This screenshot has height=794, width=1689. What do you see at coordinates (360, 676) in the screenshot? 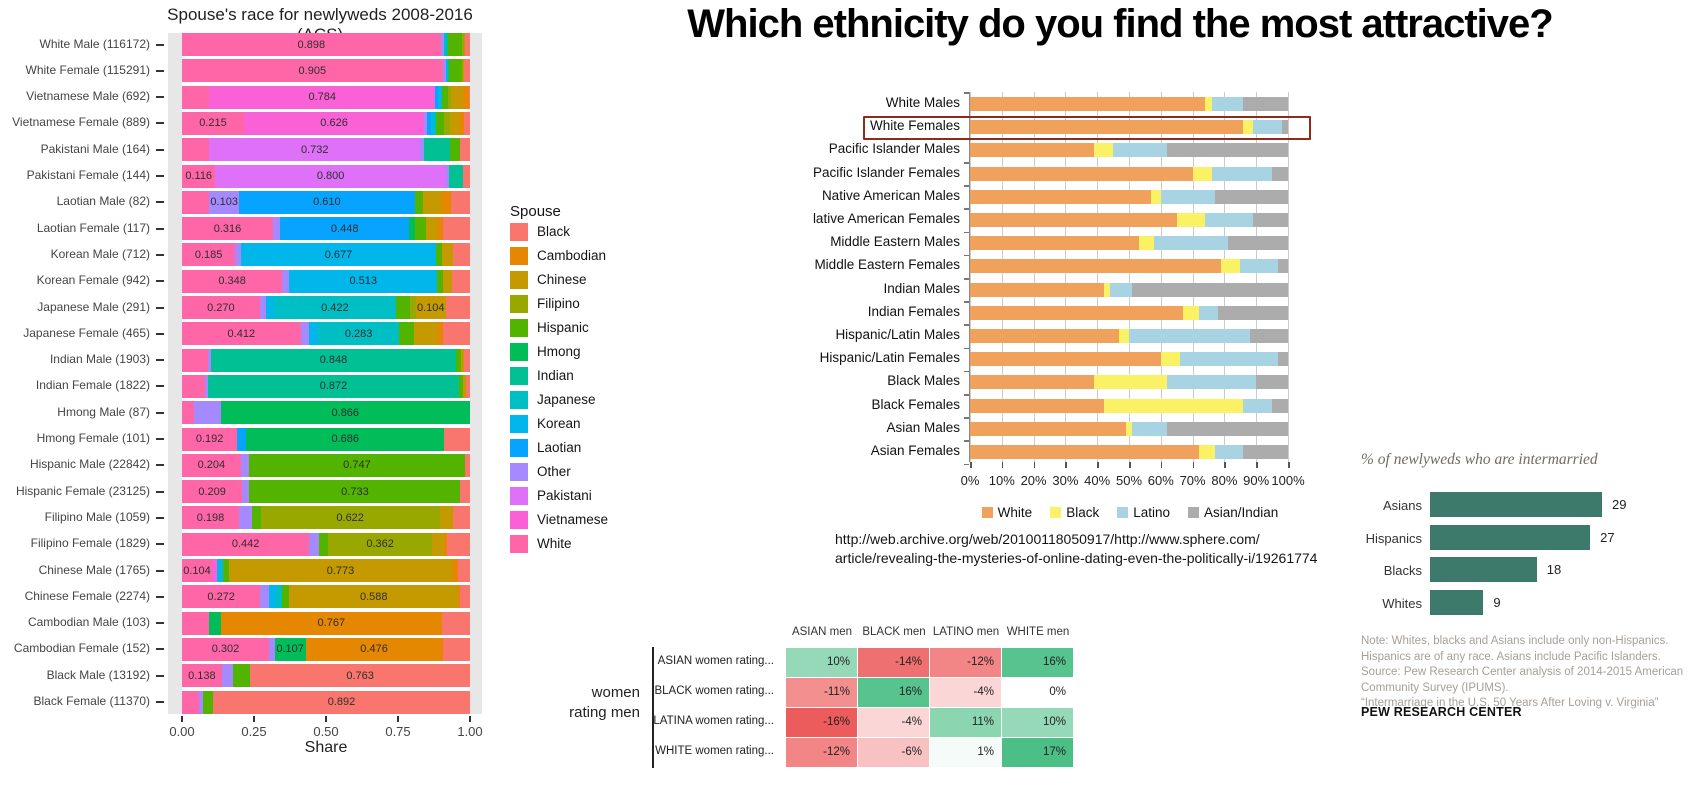
I see `bar-segment-black: 0.763` at bounding box center [360, 676].